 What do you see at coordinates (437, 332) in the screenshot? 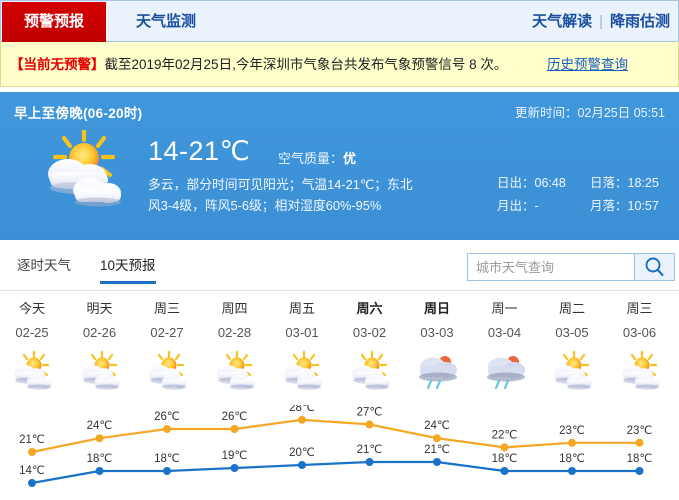
I see `day-date: 03-03` at bounding box center [437, 332].